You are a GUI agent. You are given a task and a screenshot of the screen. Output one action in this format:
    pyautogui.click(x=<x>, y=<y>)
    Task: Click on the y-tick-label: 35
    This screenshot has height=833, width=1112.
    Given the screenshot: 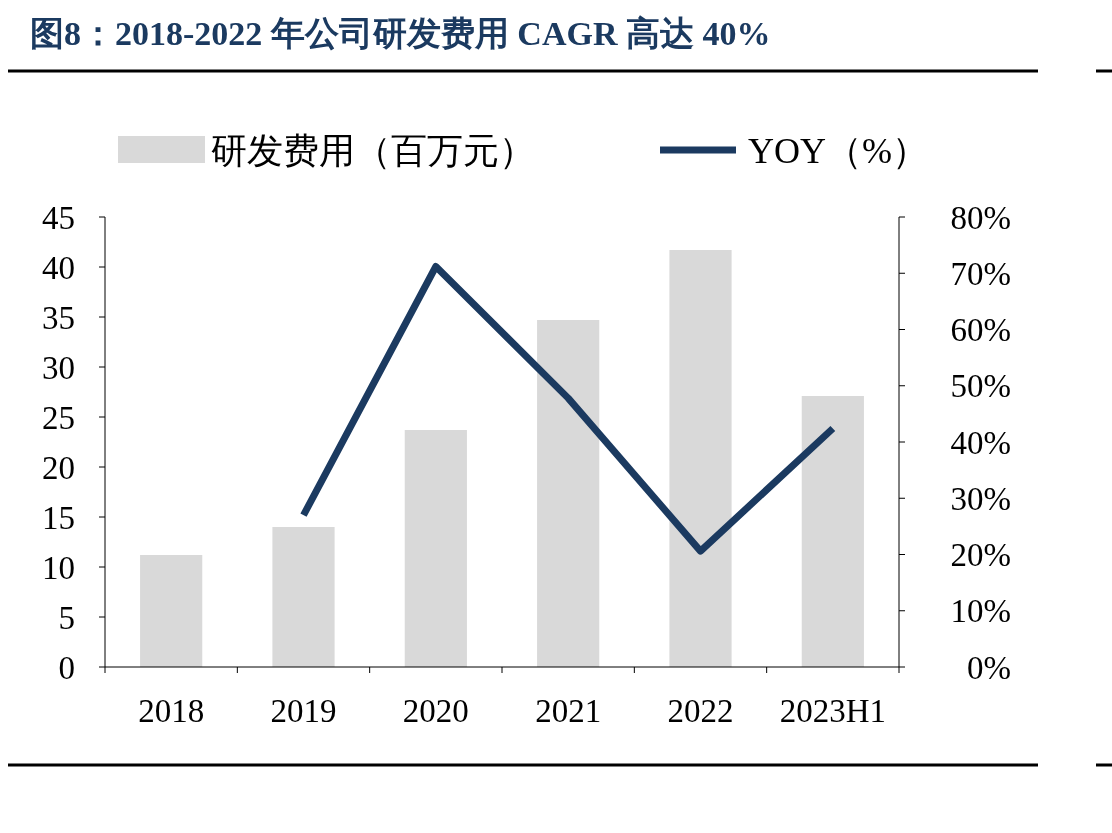 What is the action you would take?
    pyautogui.click(x=58, y=317)
    